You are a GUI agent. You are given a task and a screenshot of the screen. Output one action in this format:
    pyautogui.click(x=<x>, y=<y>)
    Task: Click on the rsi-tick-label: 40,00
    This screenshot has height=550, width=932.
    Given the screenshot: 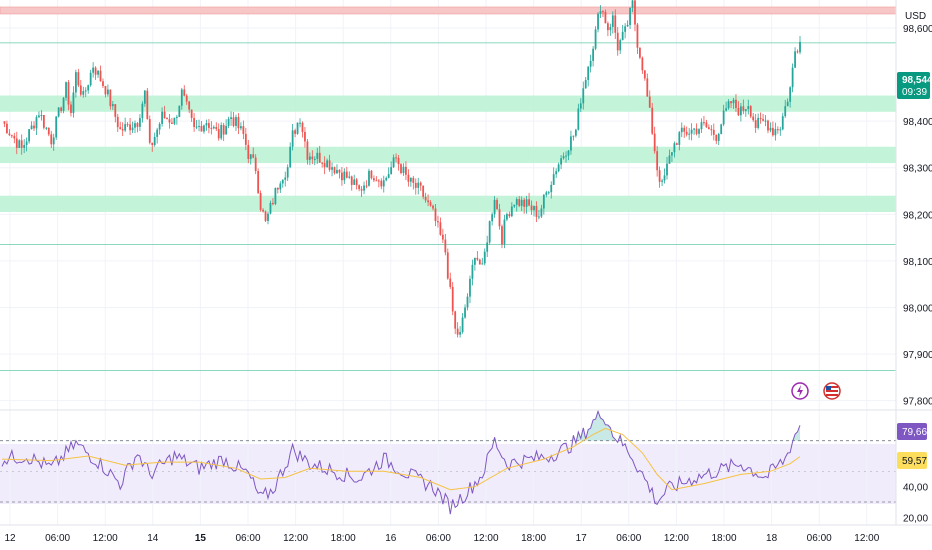 What is the action you would take?
    pyautogui.click(x=915, y=488)
    